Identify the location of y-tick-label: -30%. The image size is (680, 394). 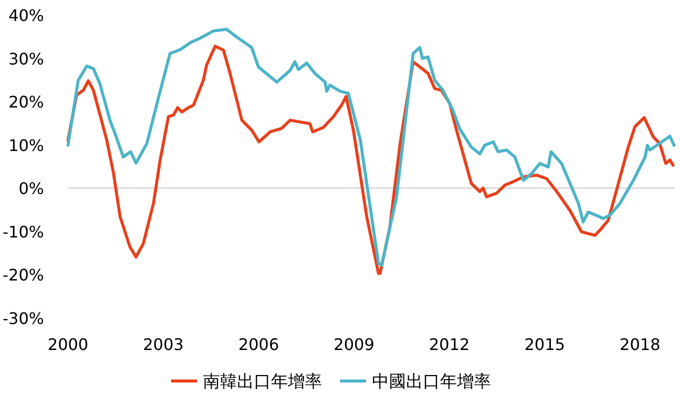
(23, 318).